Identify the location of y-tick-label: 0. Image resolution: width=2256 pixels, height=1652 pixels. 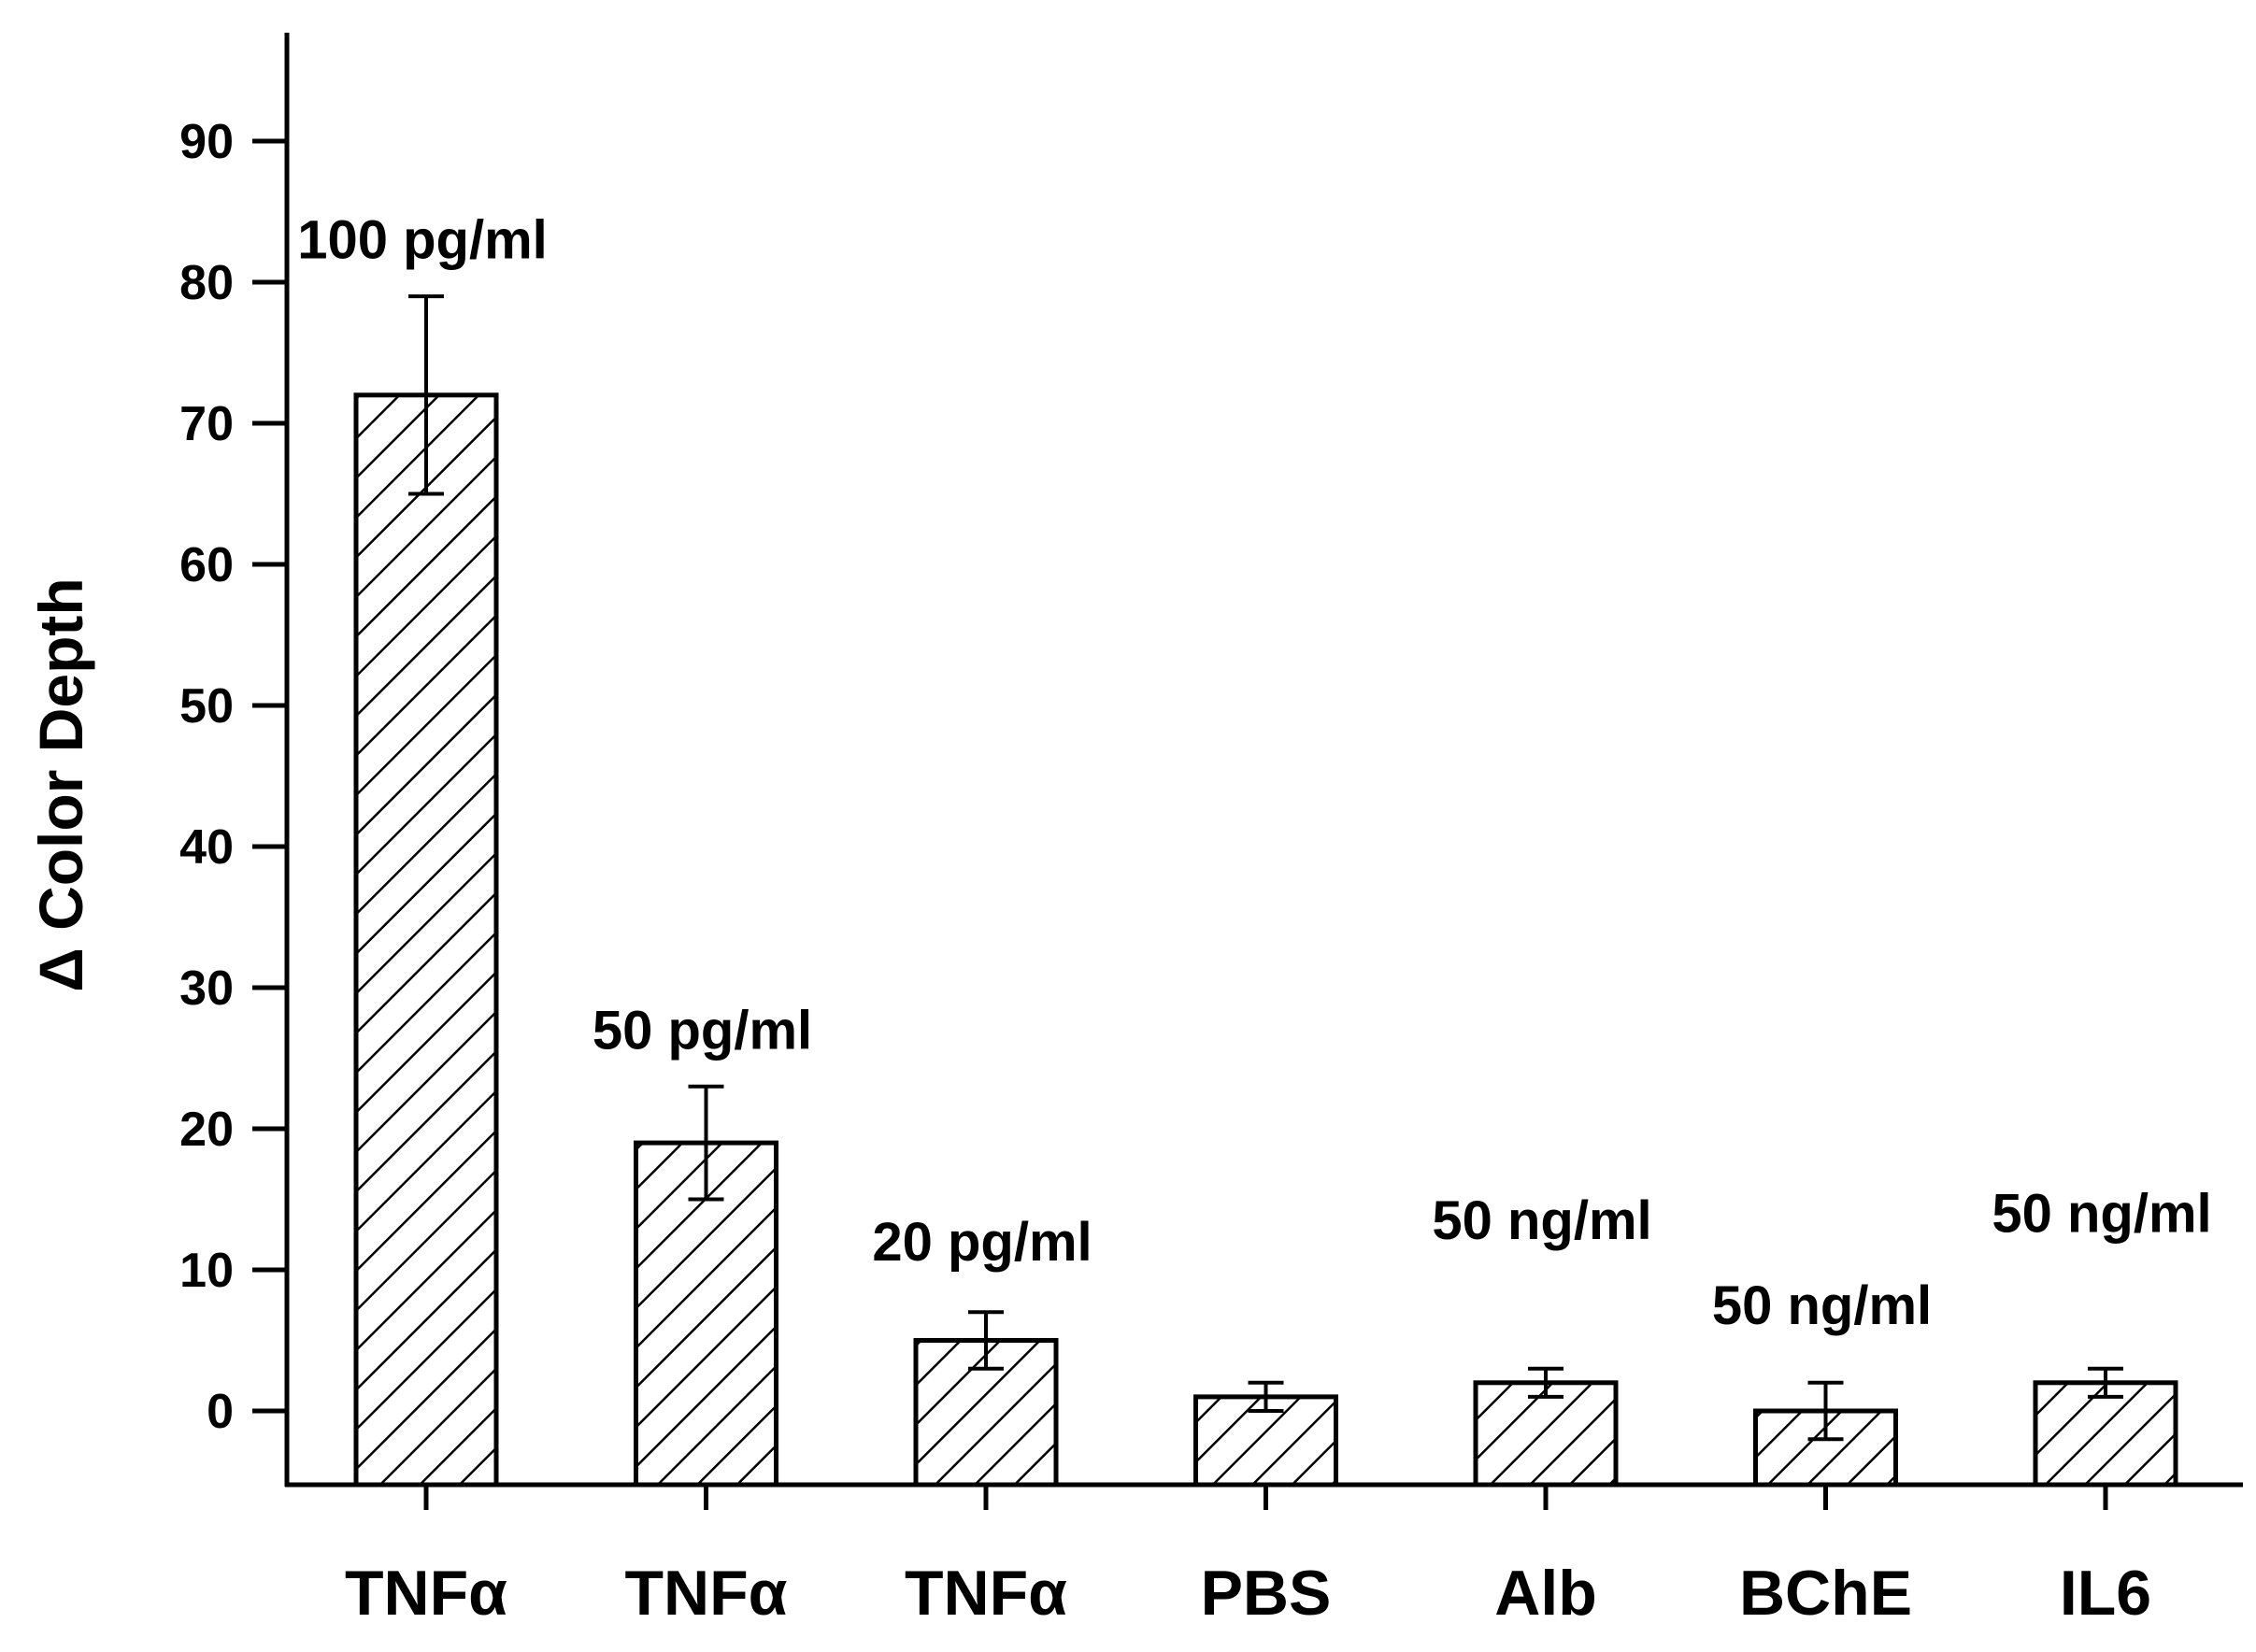
(220, 1412).